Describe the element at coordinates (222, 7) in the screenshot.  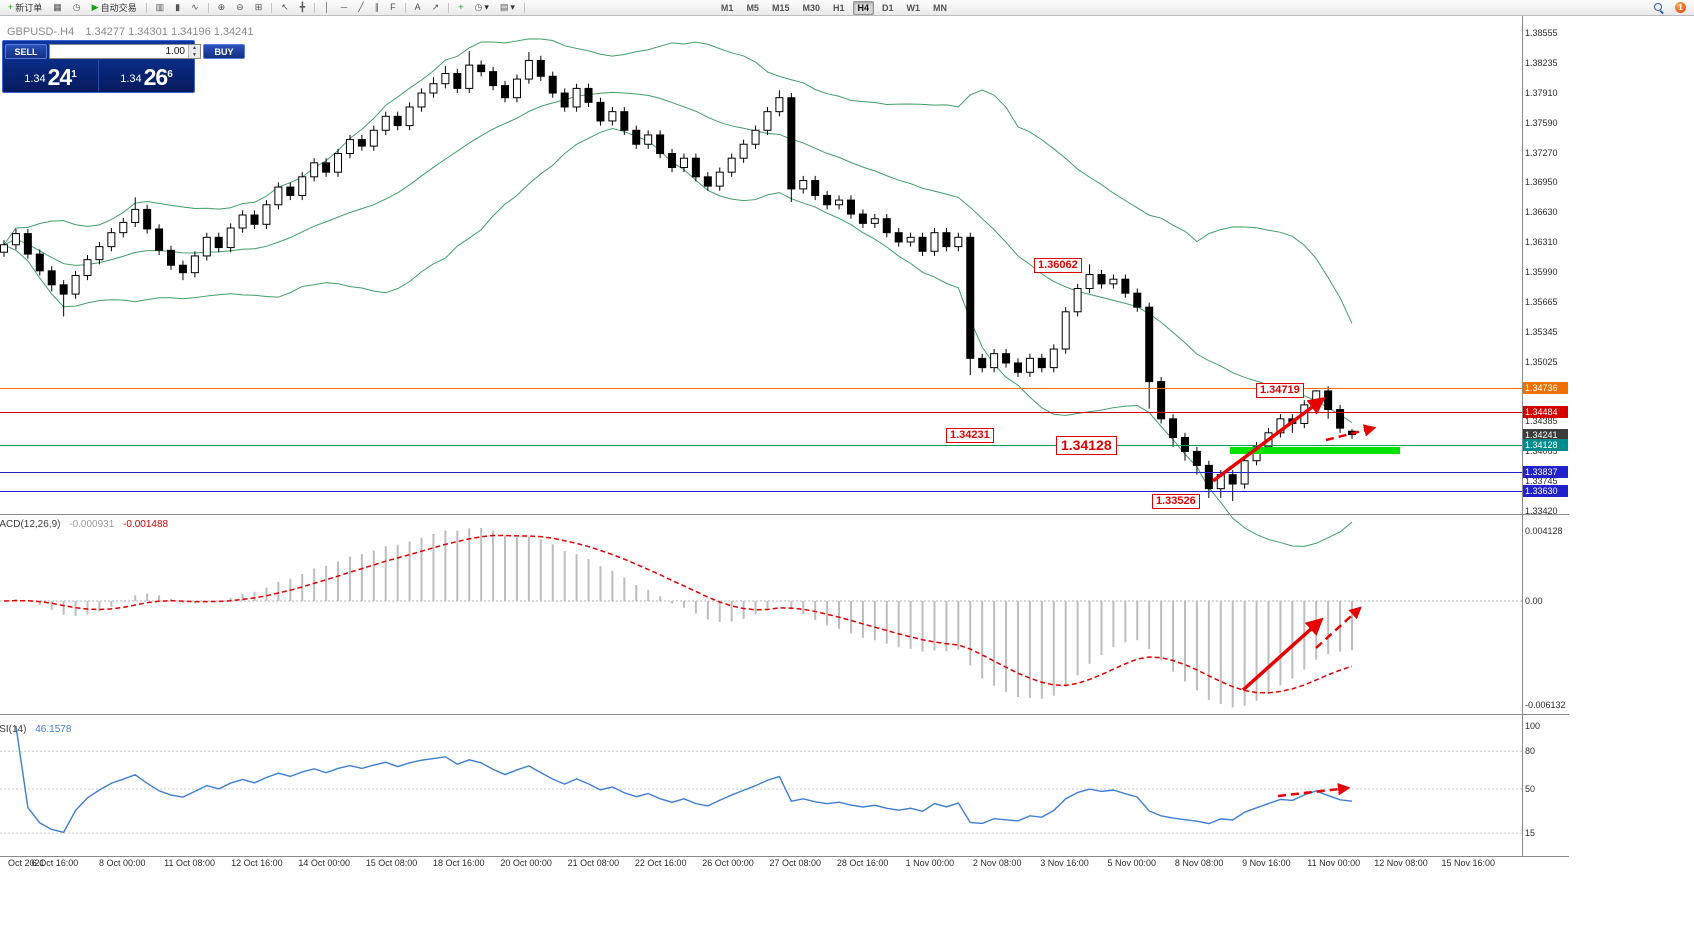
I see `zoom-in-button: ⊕` at that location.